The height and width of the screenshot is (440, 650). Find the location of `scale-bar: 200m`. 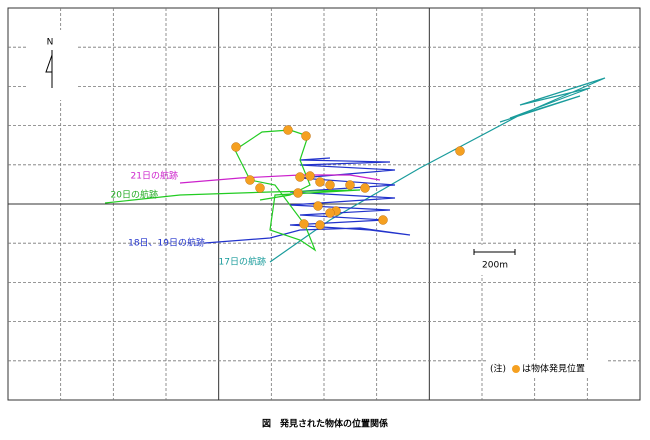

scale-bar: 200m is located at coordinates (495, 260).